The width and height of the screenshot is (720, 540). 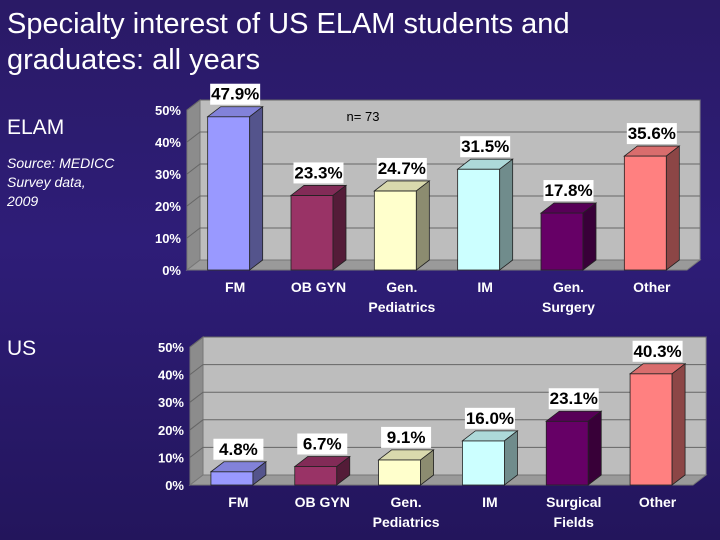 What do you see at coordinates (574, 522) in the screenshot?
I see `x-tick-label: Fields` at bounding box center [574, 522].